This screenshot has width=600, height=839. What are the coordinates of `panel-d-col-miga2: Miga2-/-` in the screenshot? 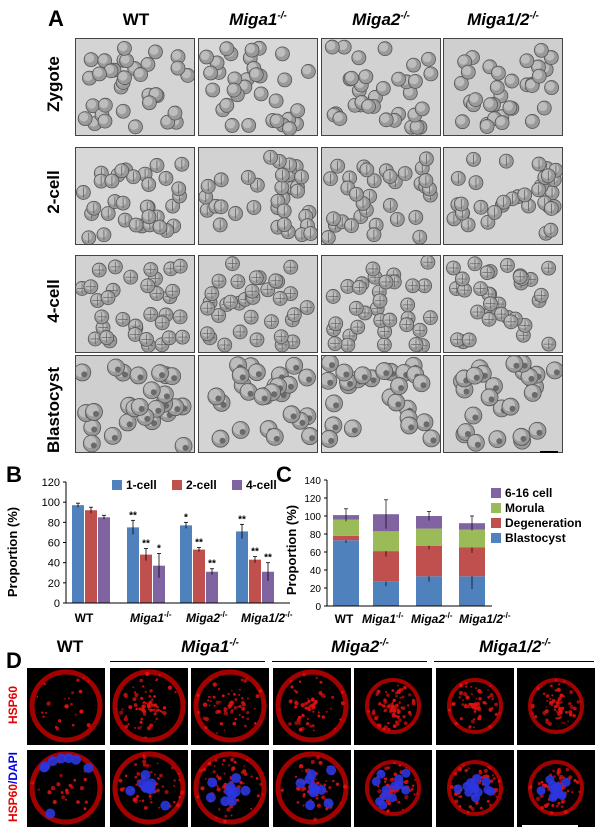 It's located at (360, 646).